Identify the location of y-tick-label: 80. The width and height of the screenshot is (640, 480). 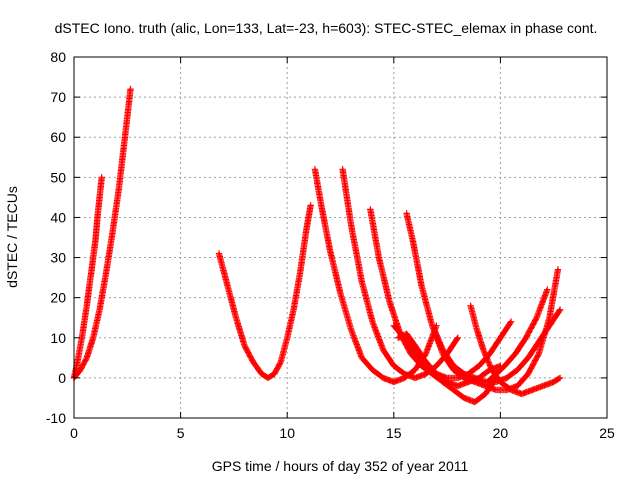
(58, 57).